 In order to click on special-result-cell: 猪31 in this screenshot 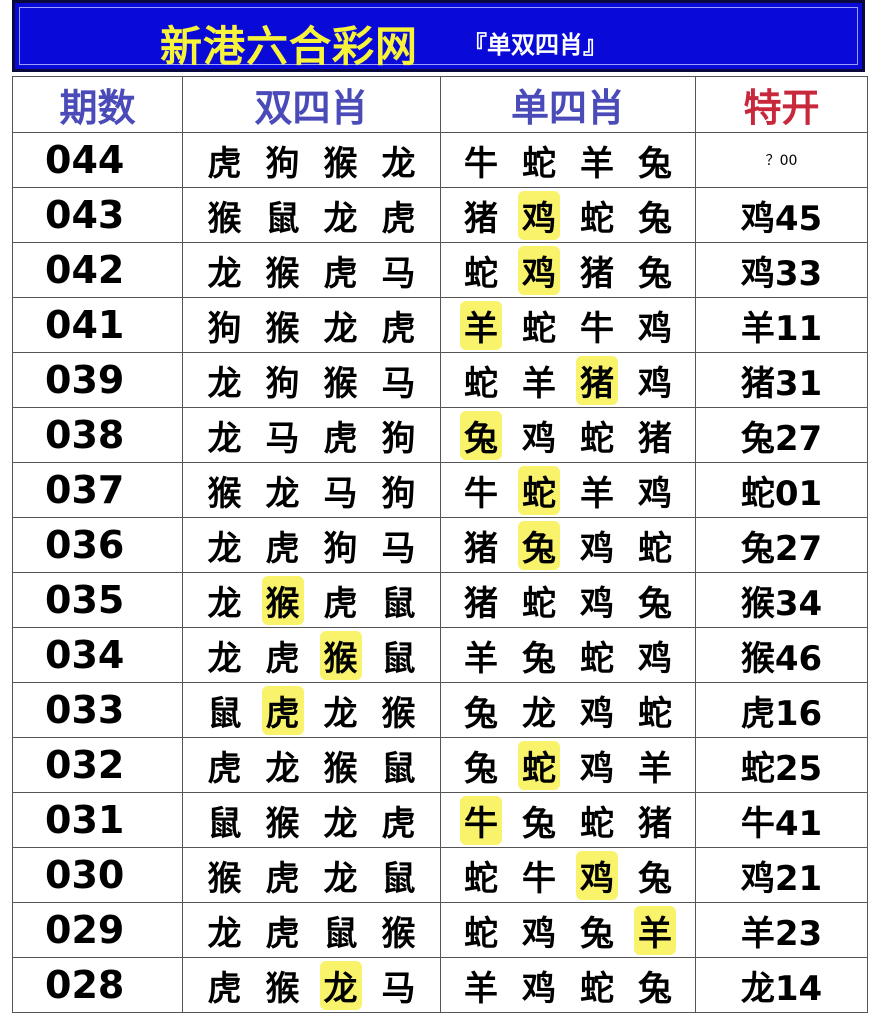, I will do `click(781, 380)`.